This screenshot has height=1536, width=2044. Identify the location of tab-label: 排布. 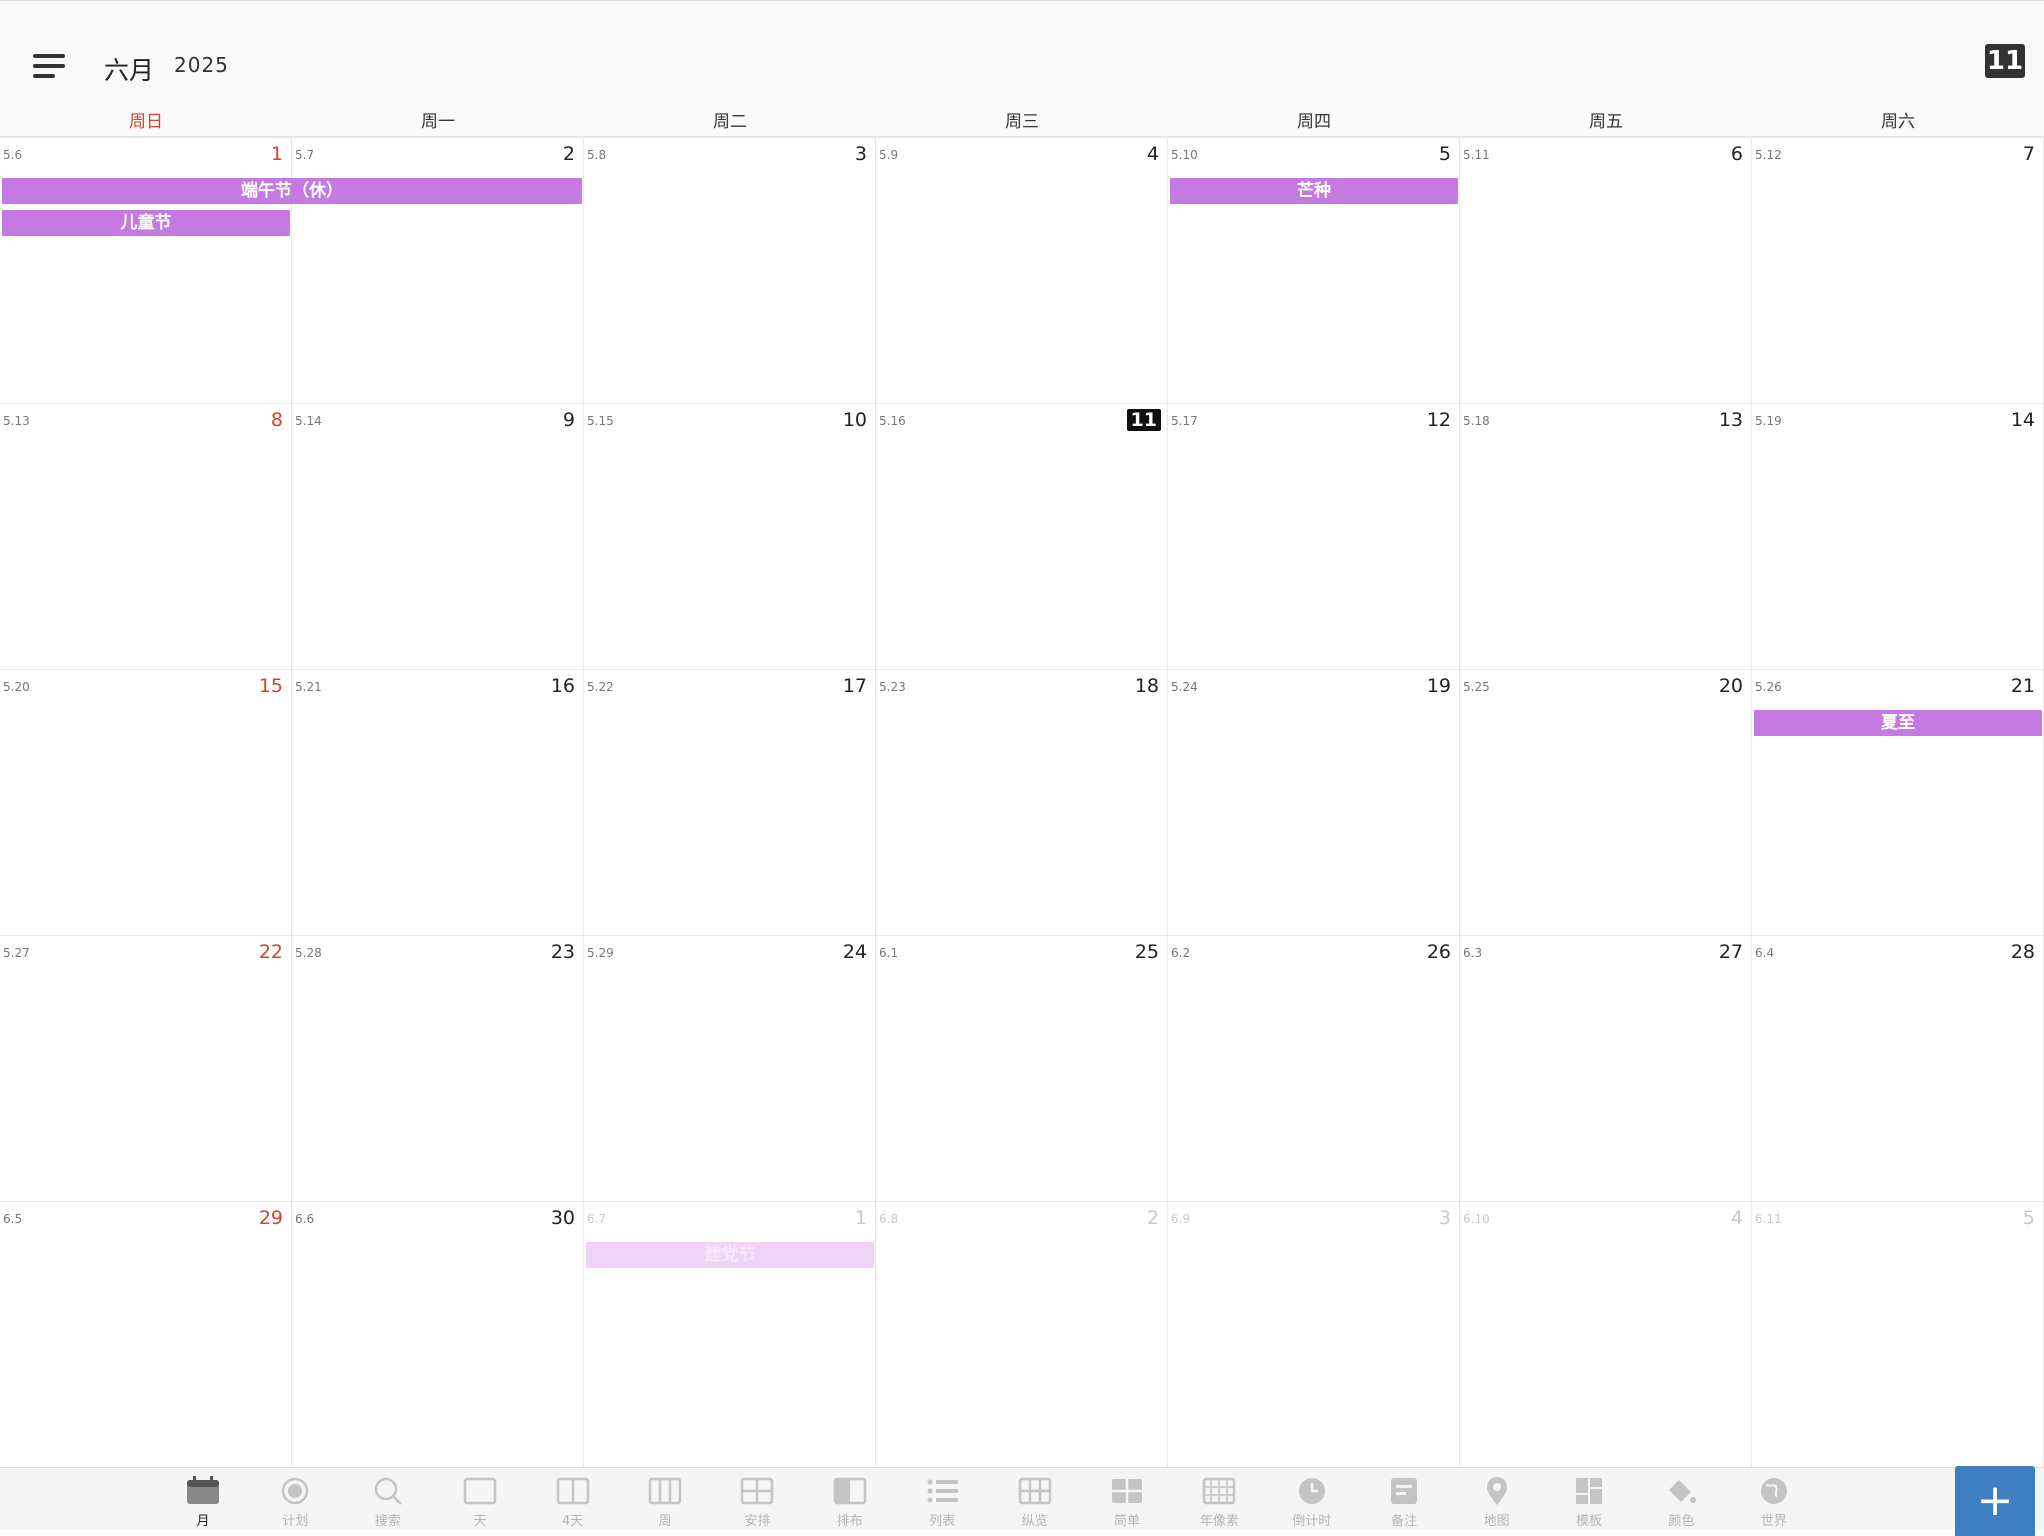
(849, 1521).